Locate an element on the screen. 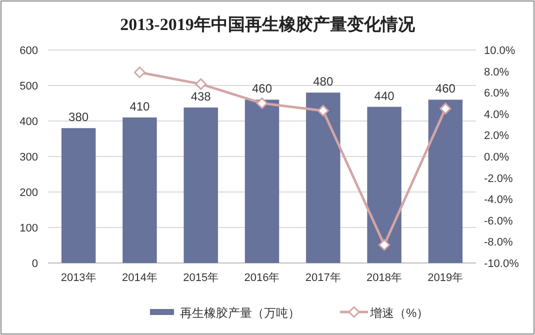  y2-tick-label: -6.0% is located at coordinates (498, 221).